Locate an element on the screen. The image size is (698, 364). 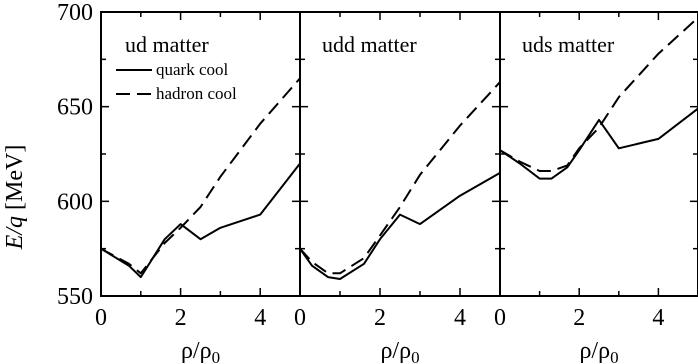
series-hadron-cool is located at coordinates (598, 94).